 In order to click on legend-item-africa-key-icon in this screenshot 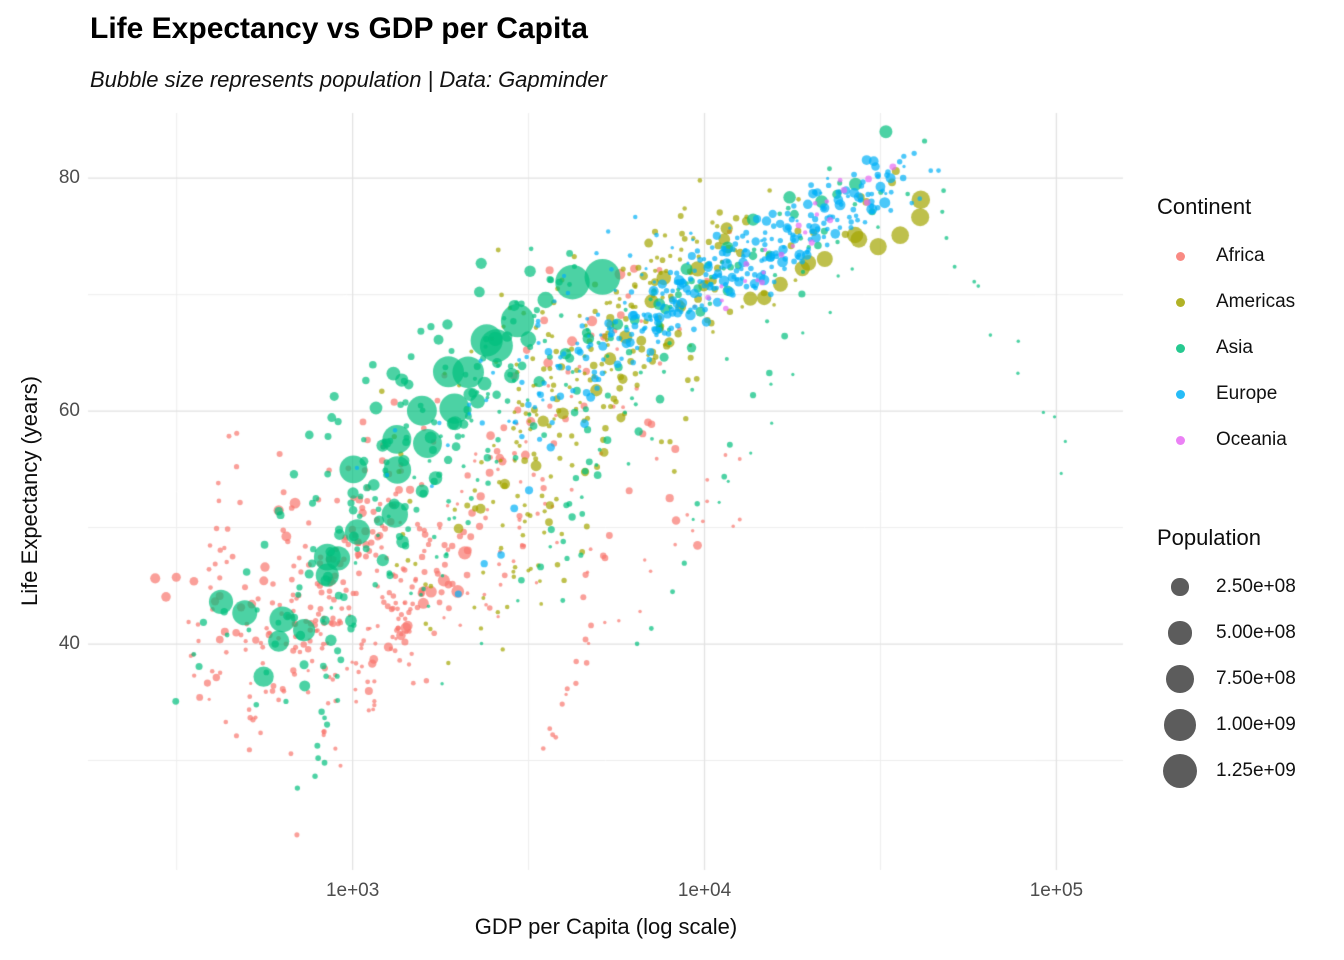, I will do `click(1180, 256)`.